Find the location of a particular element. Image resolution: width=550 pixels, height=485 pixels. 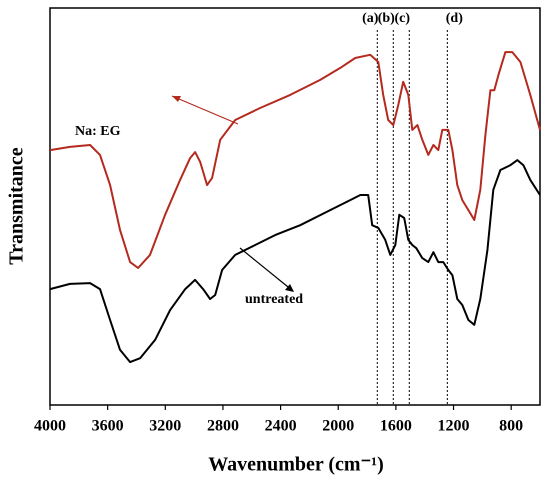

annotation-label: (c) is located at coordinates (403, 18).